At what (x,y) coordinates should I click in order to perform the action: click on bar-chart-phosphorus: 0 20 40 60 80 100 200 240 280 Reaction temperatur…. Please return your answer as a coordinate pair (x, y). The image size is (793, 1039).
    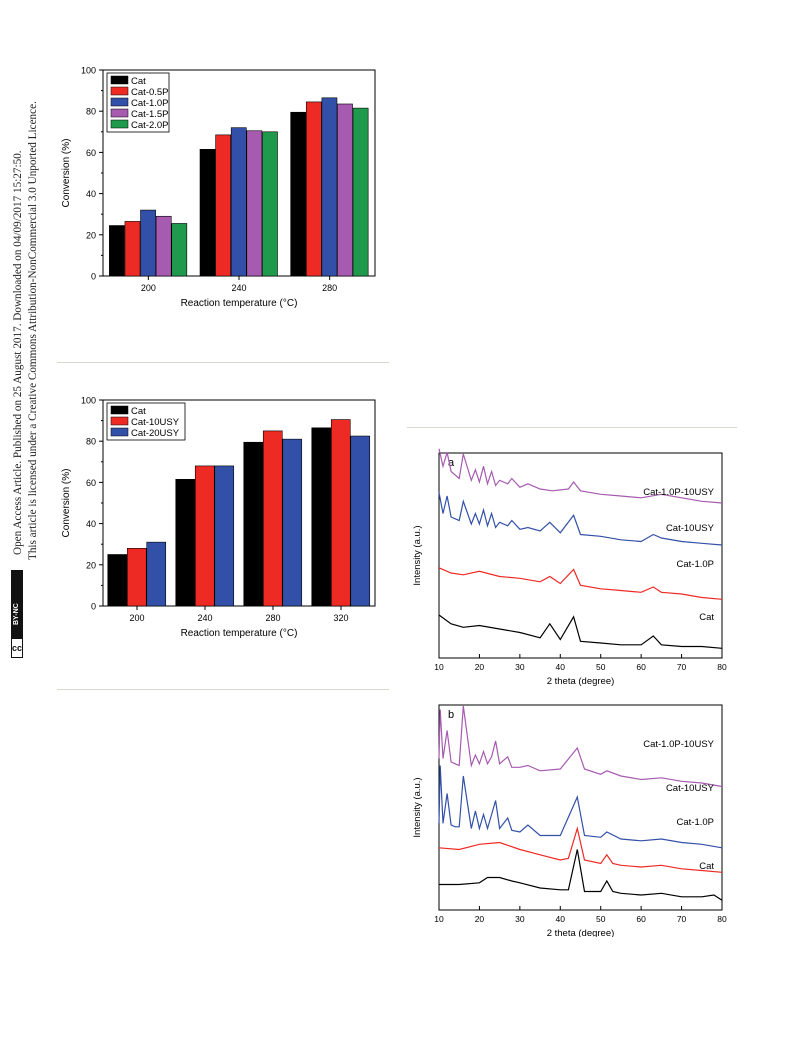
    Looking at the image, I should click on (218, 187).